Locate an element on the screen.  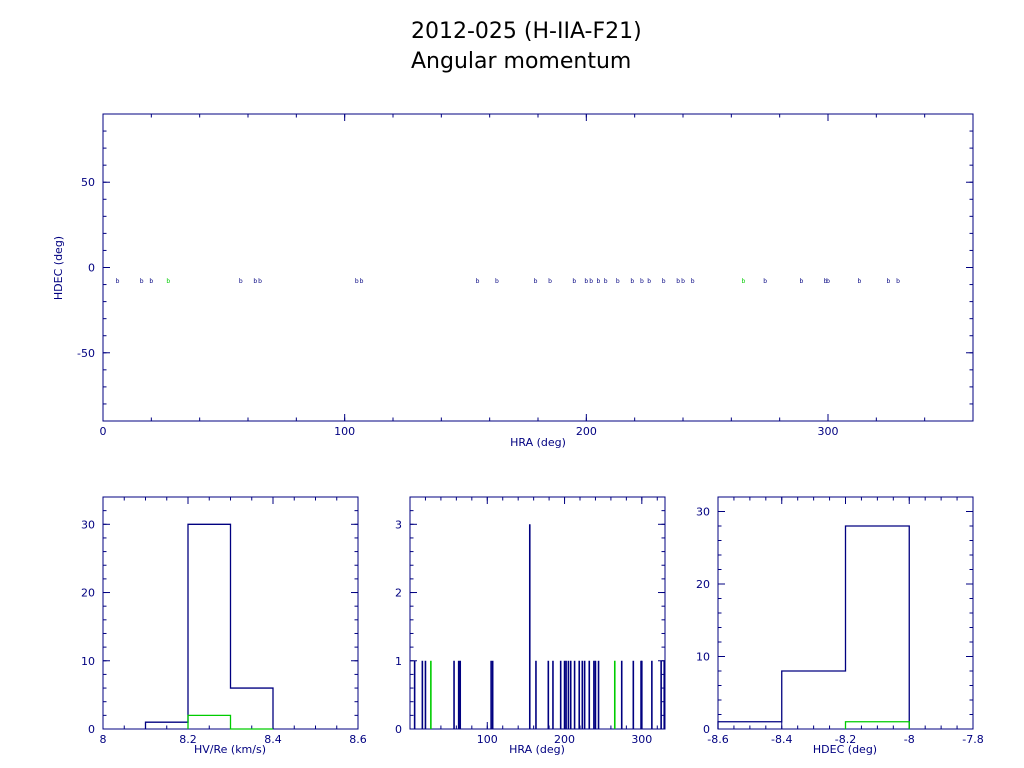
y-tick-label: 50 is located at coordinates (88, 182).